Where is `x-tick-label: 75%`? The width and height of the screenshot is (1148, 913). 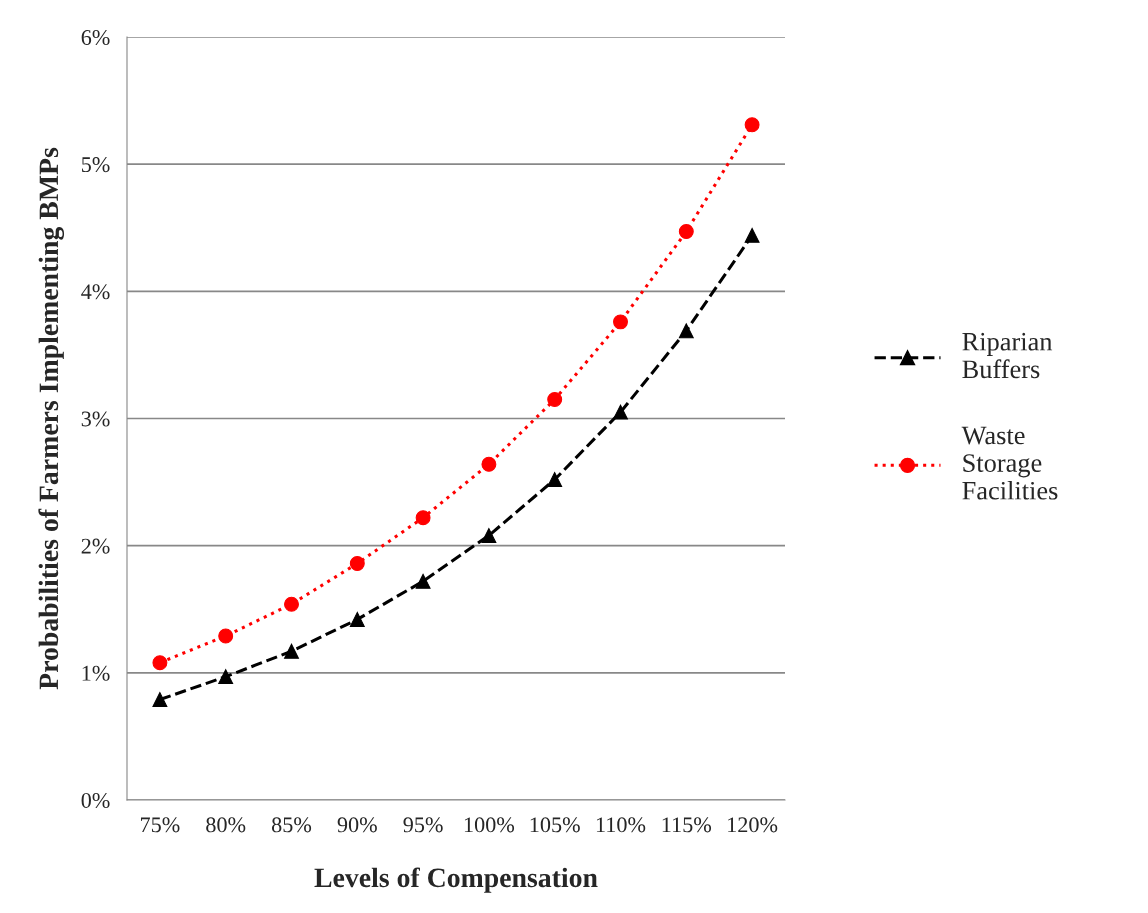 x-tick-label: 75% is located at coordinates (160, 825).